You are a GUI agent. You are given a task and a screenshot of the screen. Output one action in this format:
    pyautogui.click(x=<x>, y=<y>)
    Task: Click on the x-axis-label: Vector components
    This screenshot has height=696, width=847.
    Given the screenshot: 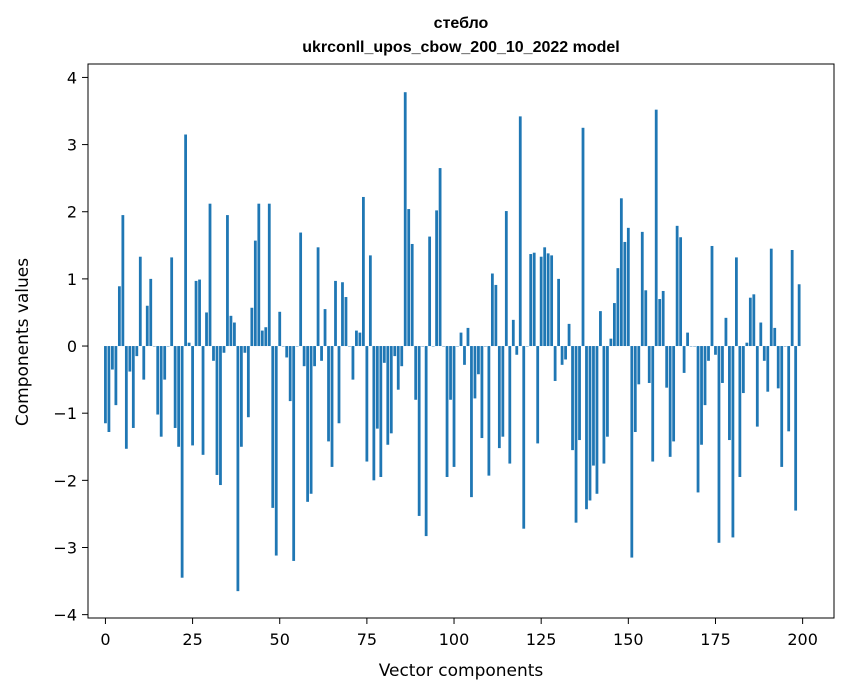 What is the action you would take?
    pyautogui.click(x=461, y=671)
    